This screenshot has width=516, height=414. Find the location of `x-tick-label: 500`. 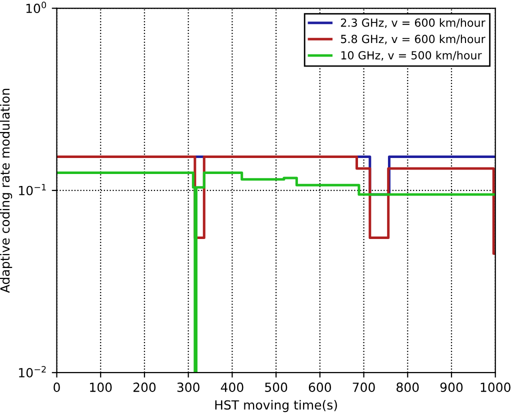

x-tick-label: 500 is located at coordinates (276, 387).